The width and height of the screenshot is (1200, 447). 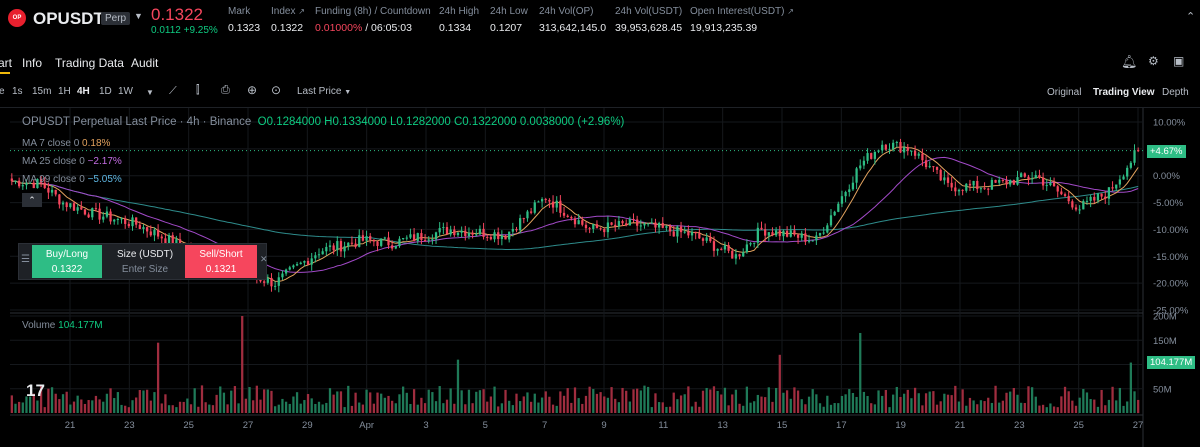 I want to click on size-input: Size (USDT) Enter Size, so click(x=145, y=262).